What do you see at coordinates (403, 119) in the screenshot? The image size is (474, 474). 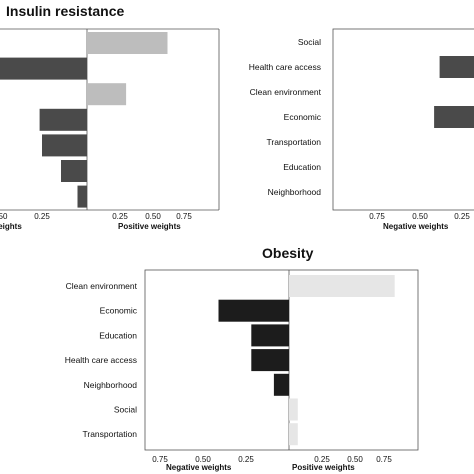 I see `panel-frame` at bounding box center [403, 119].